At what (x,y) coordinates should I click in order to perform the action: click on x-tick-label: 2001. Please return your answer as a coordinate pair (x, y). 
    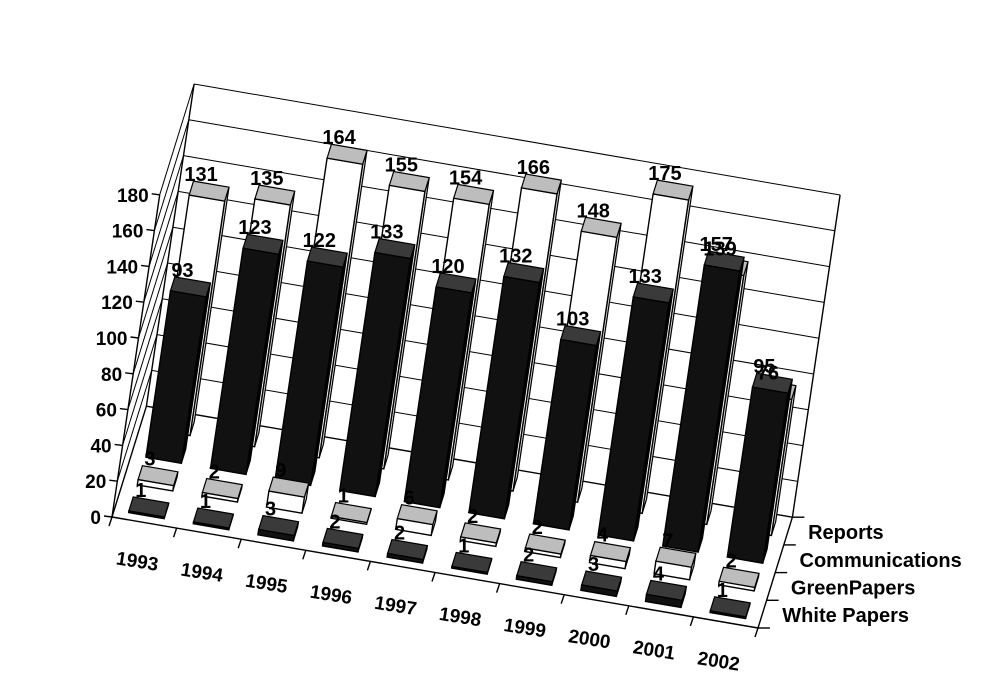
    Looking at the image, I should click on (653, 650).